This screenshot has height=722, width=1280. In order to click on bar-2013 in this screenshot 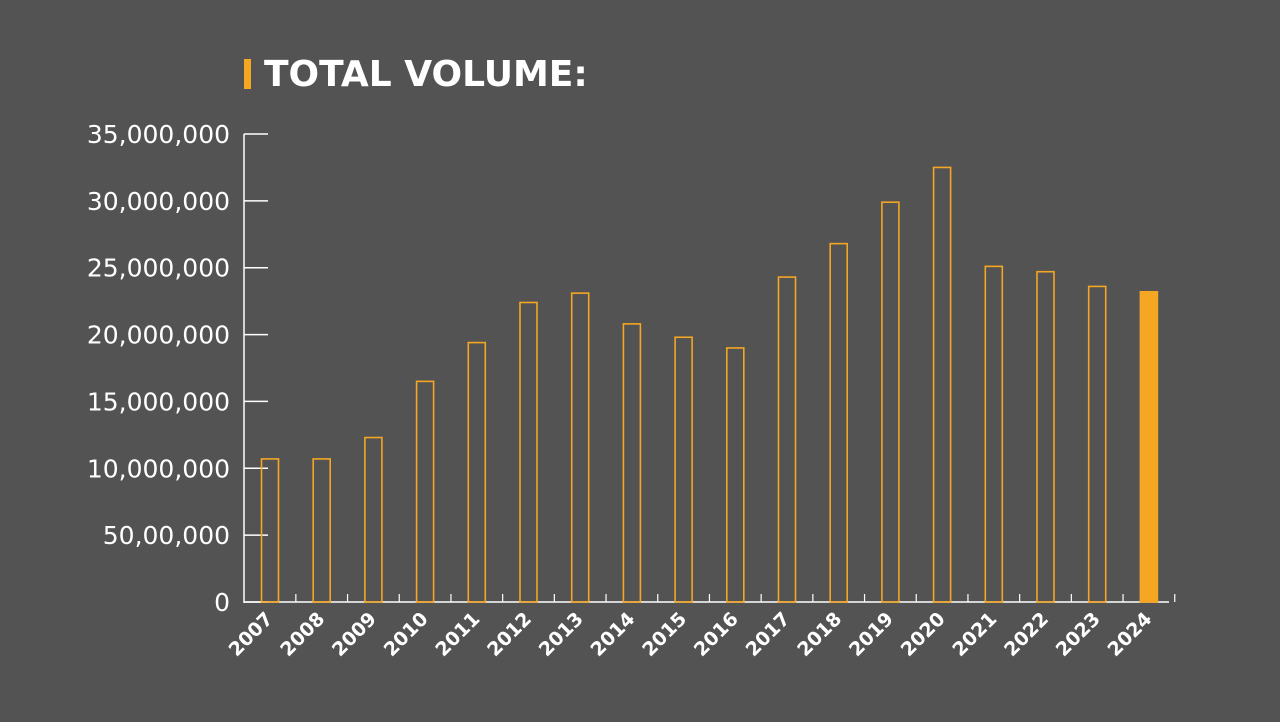, I will do `click(580, 447)`.